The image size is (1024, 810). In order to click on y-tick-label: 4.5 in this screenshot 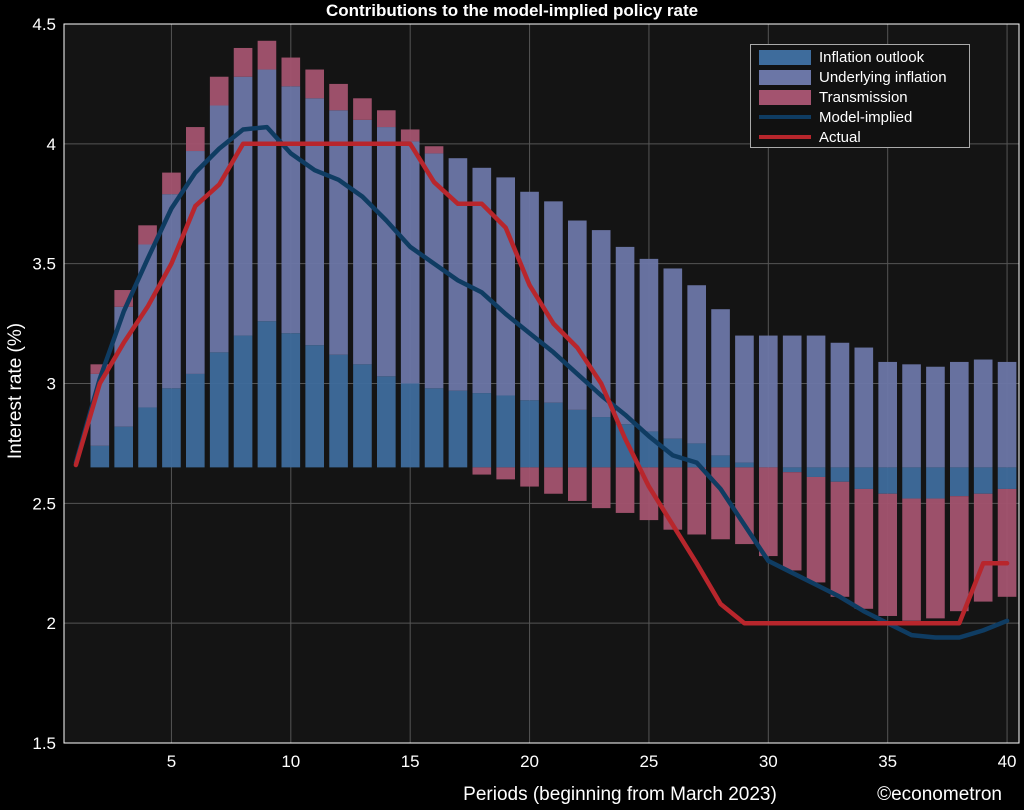, I will do `click(44, 24)`.